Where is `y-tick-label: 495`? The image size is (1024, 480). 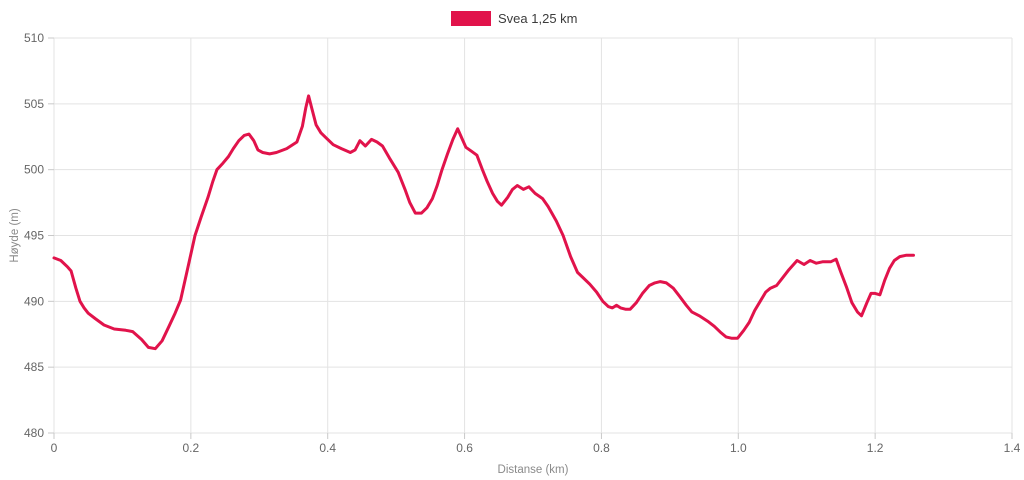 y-tick-label: 495 is located at coordinates (34, 236).